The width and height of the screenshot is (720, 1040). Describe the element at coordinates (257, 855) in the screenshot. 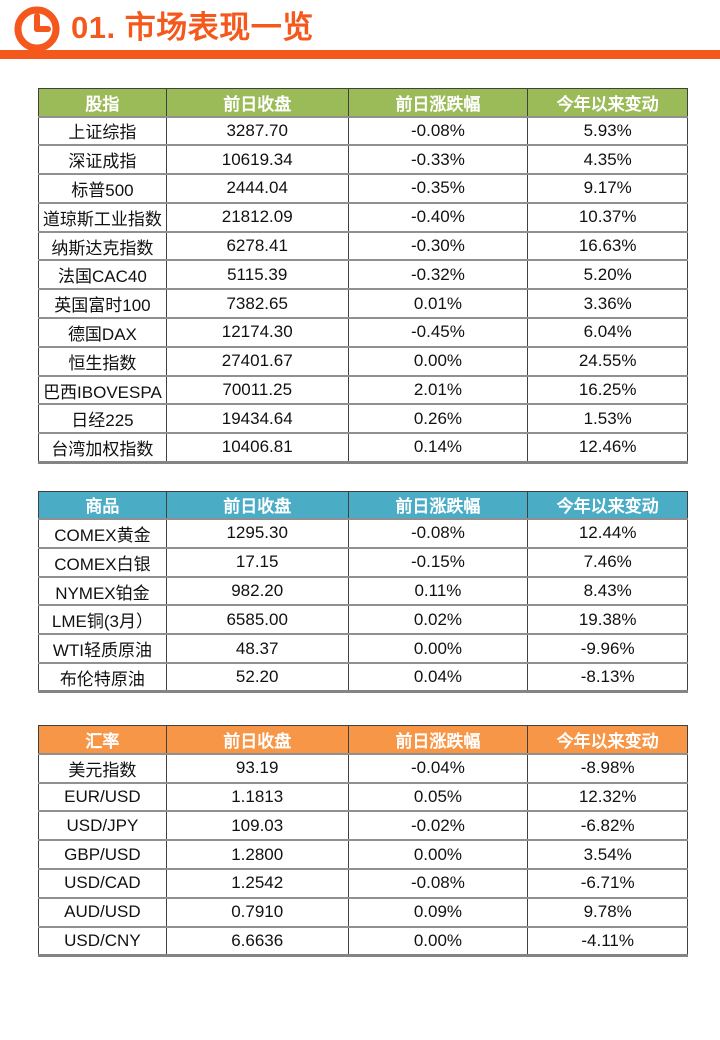

I see `table-cell: 1.2800` at that location.